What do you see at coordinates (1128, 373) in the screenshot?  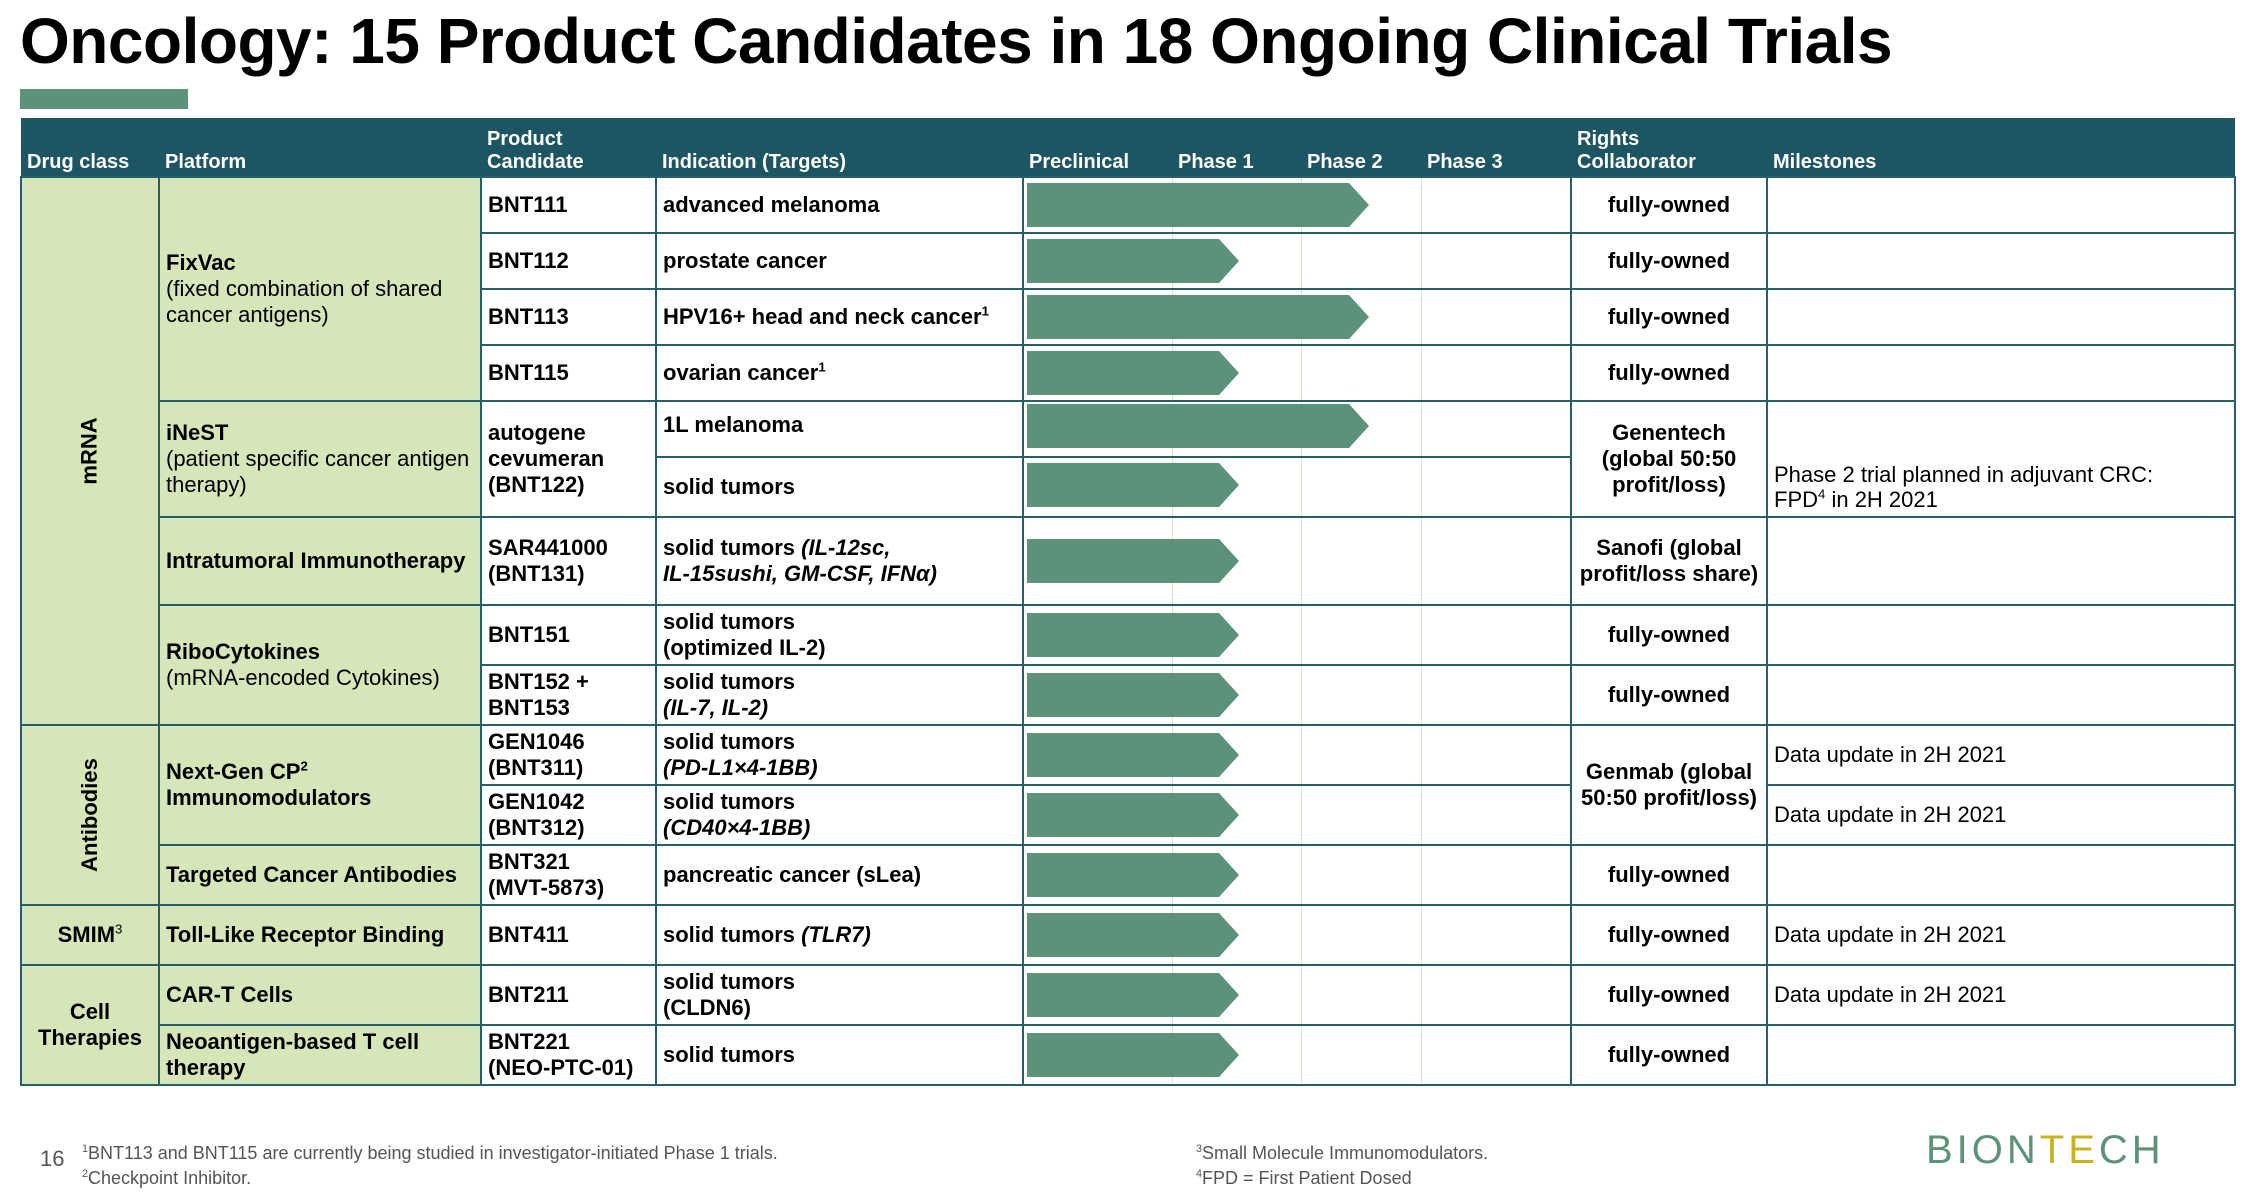 I see `table-row: BNT115 ovarian cancer1 fully-owned` at bounding box center [1128, 373].